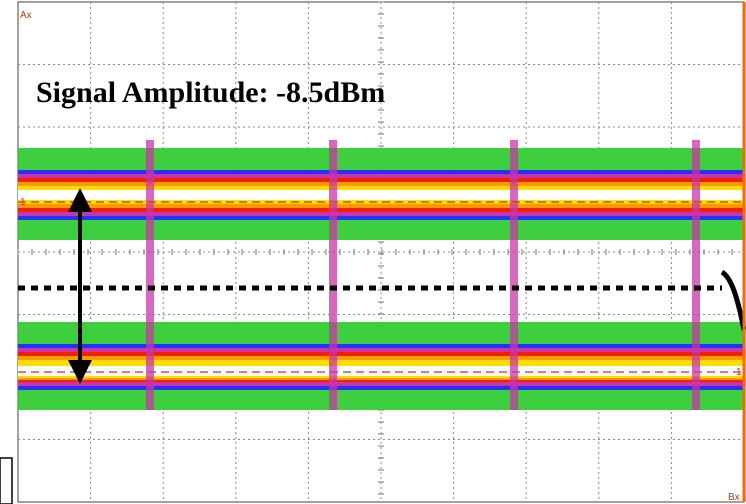 Image resolution: width=746 pixels, height=504 pixels. What do you see at coordinates (23, 202) in the screenshot?
I see `marker-level-1: 1` at bounding box center [23, 202].